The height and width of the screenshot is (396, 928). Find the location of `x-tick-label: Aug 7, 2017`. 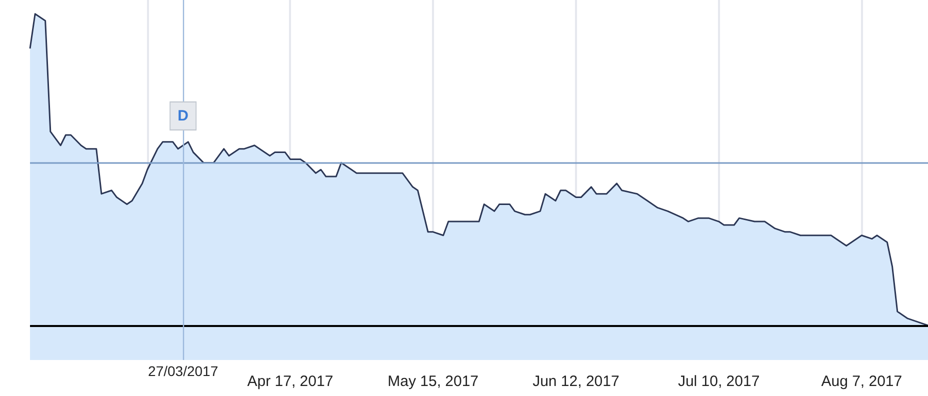

x-tick-label: Aug 7, 2017 is located at coordinates (861, 381).